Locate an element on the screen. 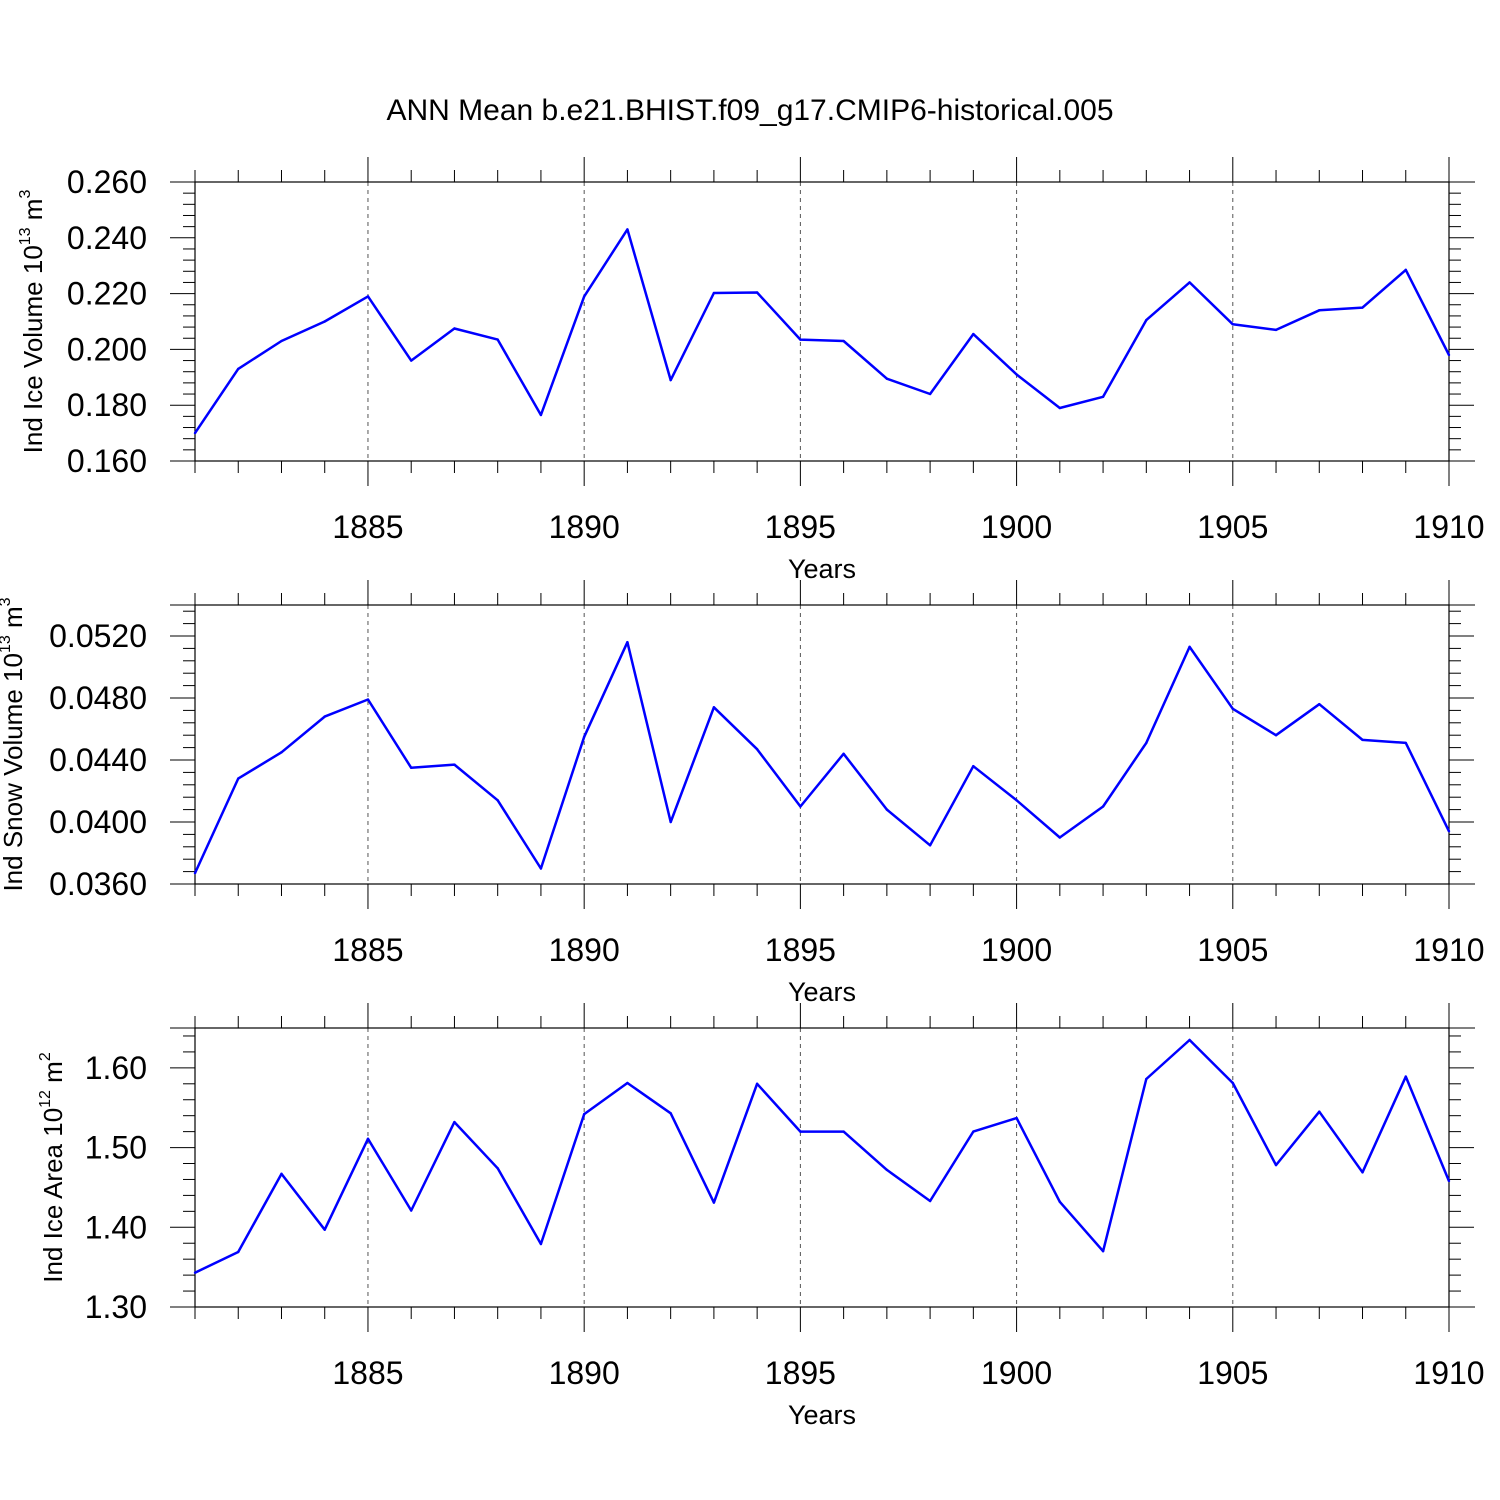  y-tick-label: 0.180 is located at coordinates (107, 405).